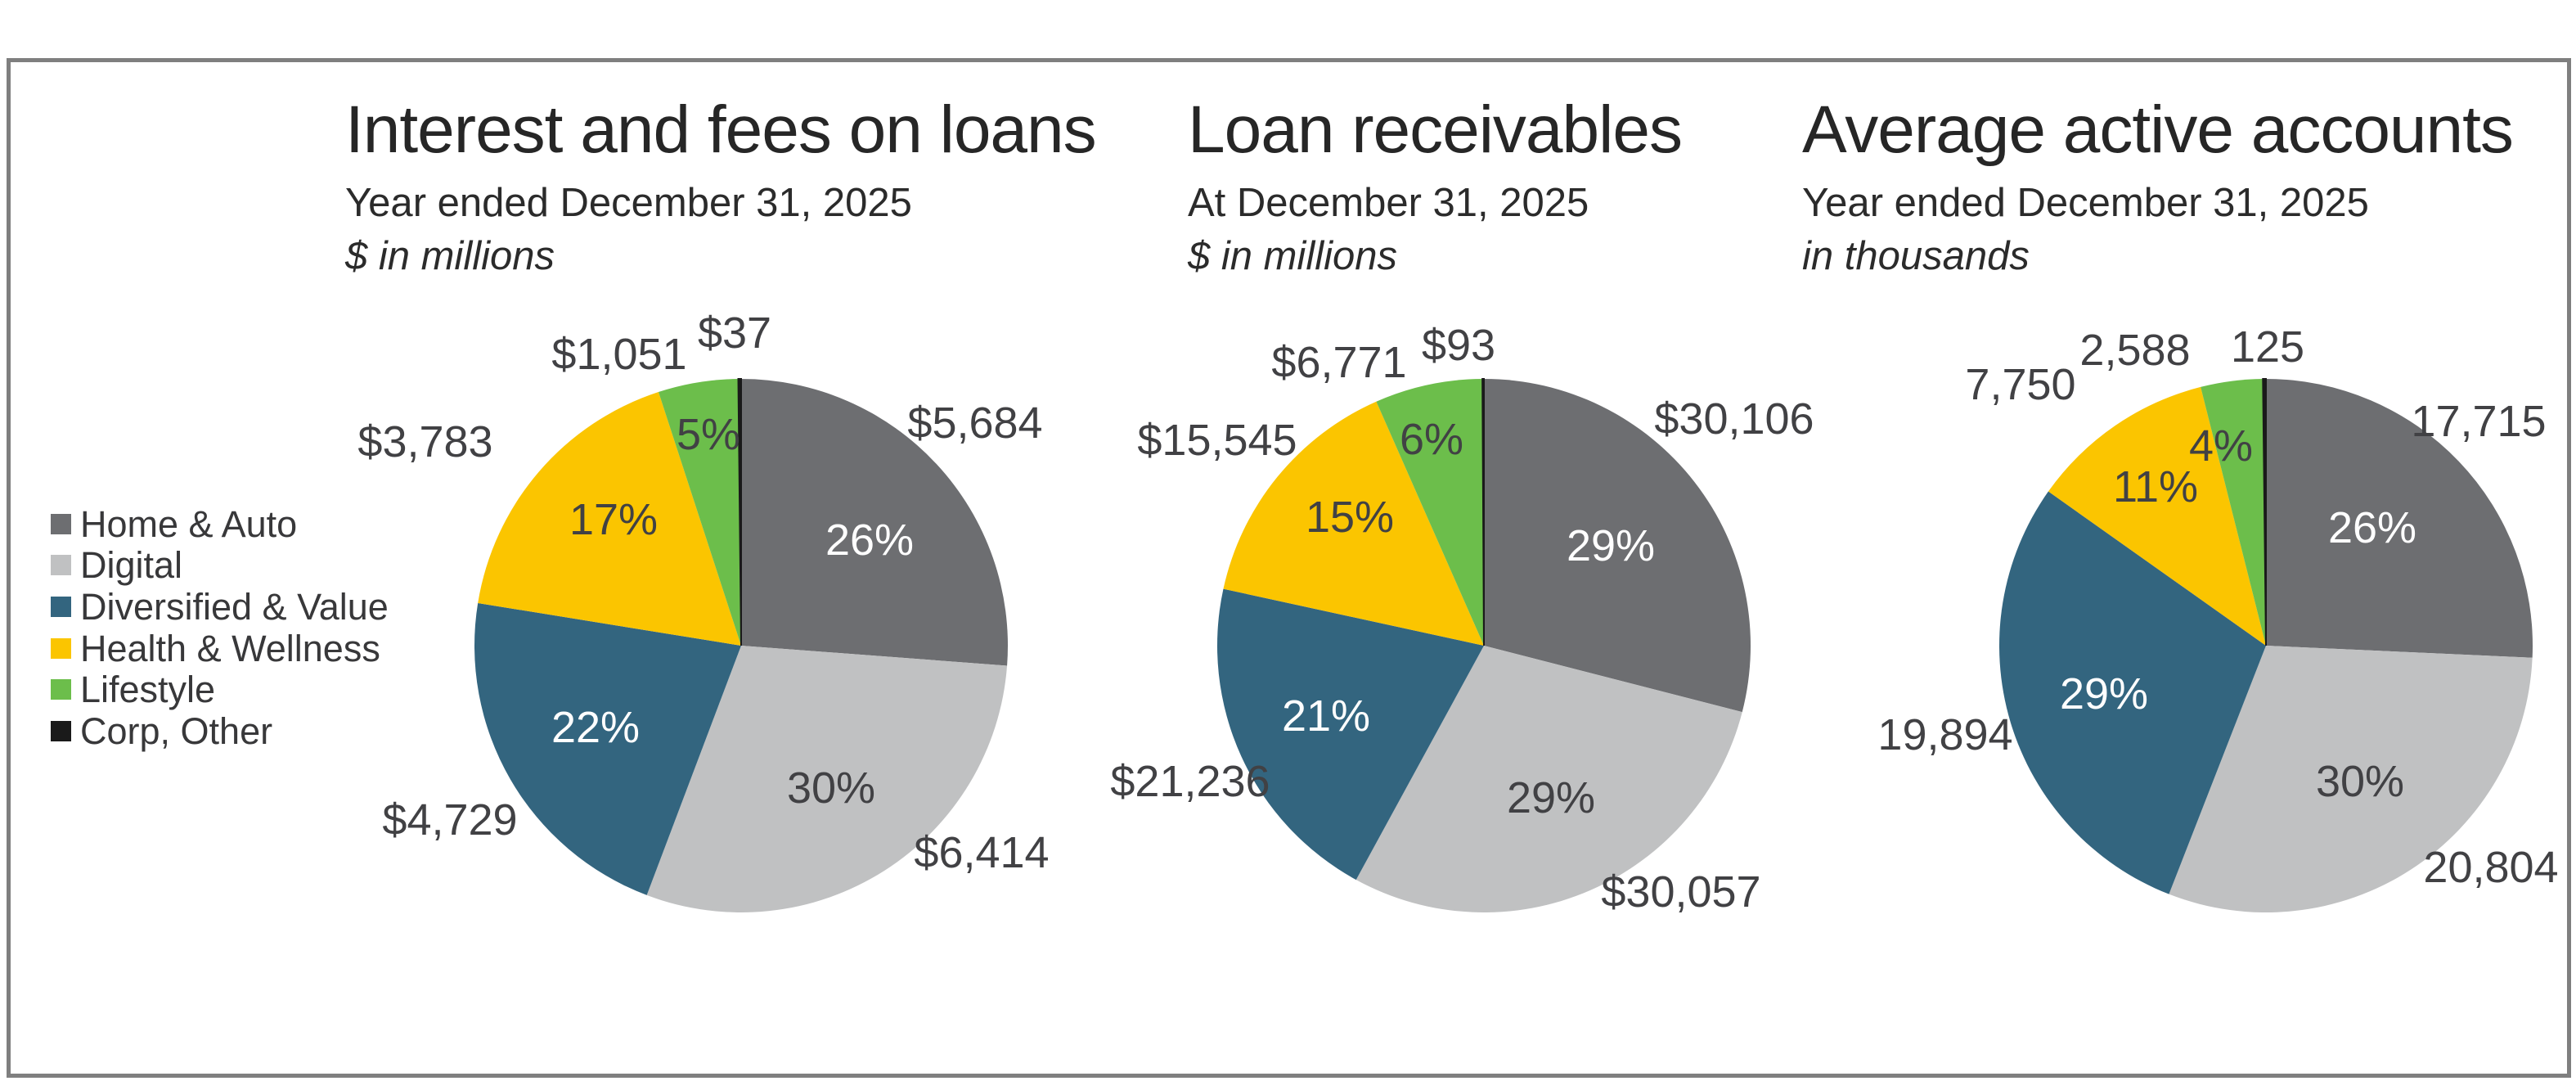  What do you see at coordinates (1916, 256) in the screenshot?
I see `chart-unit-note: in thousands` at bounding box center [1916, 256].